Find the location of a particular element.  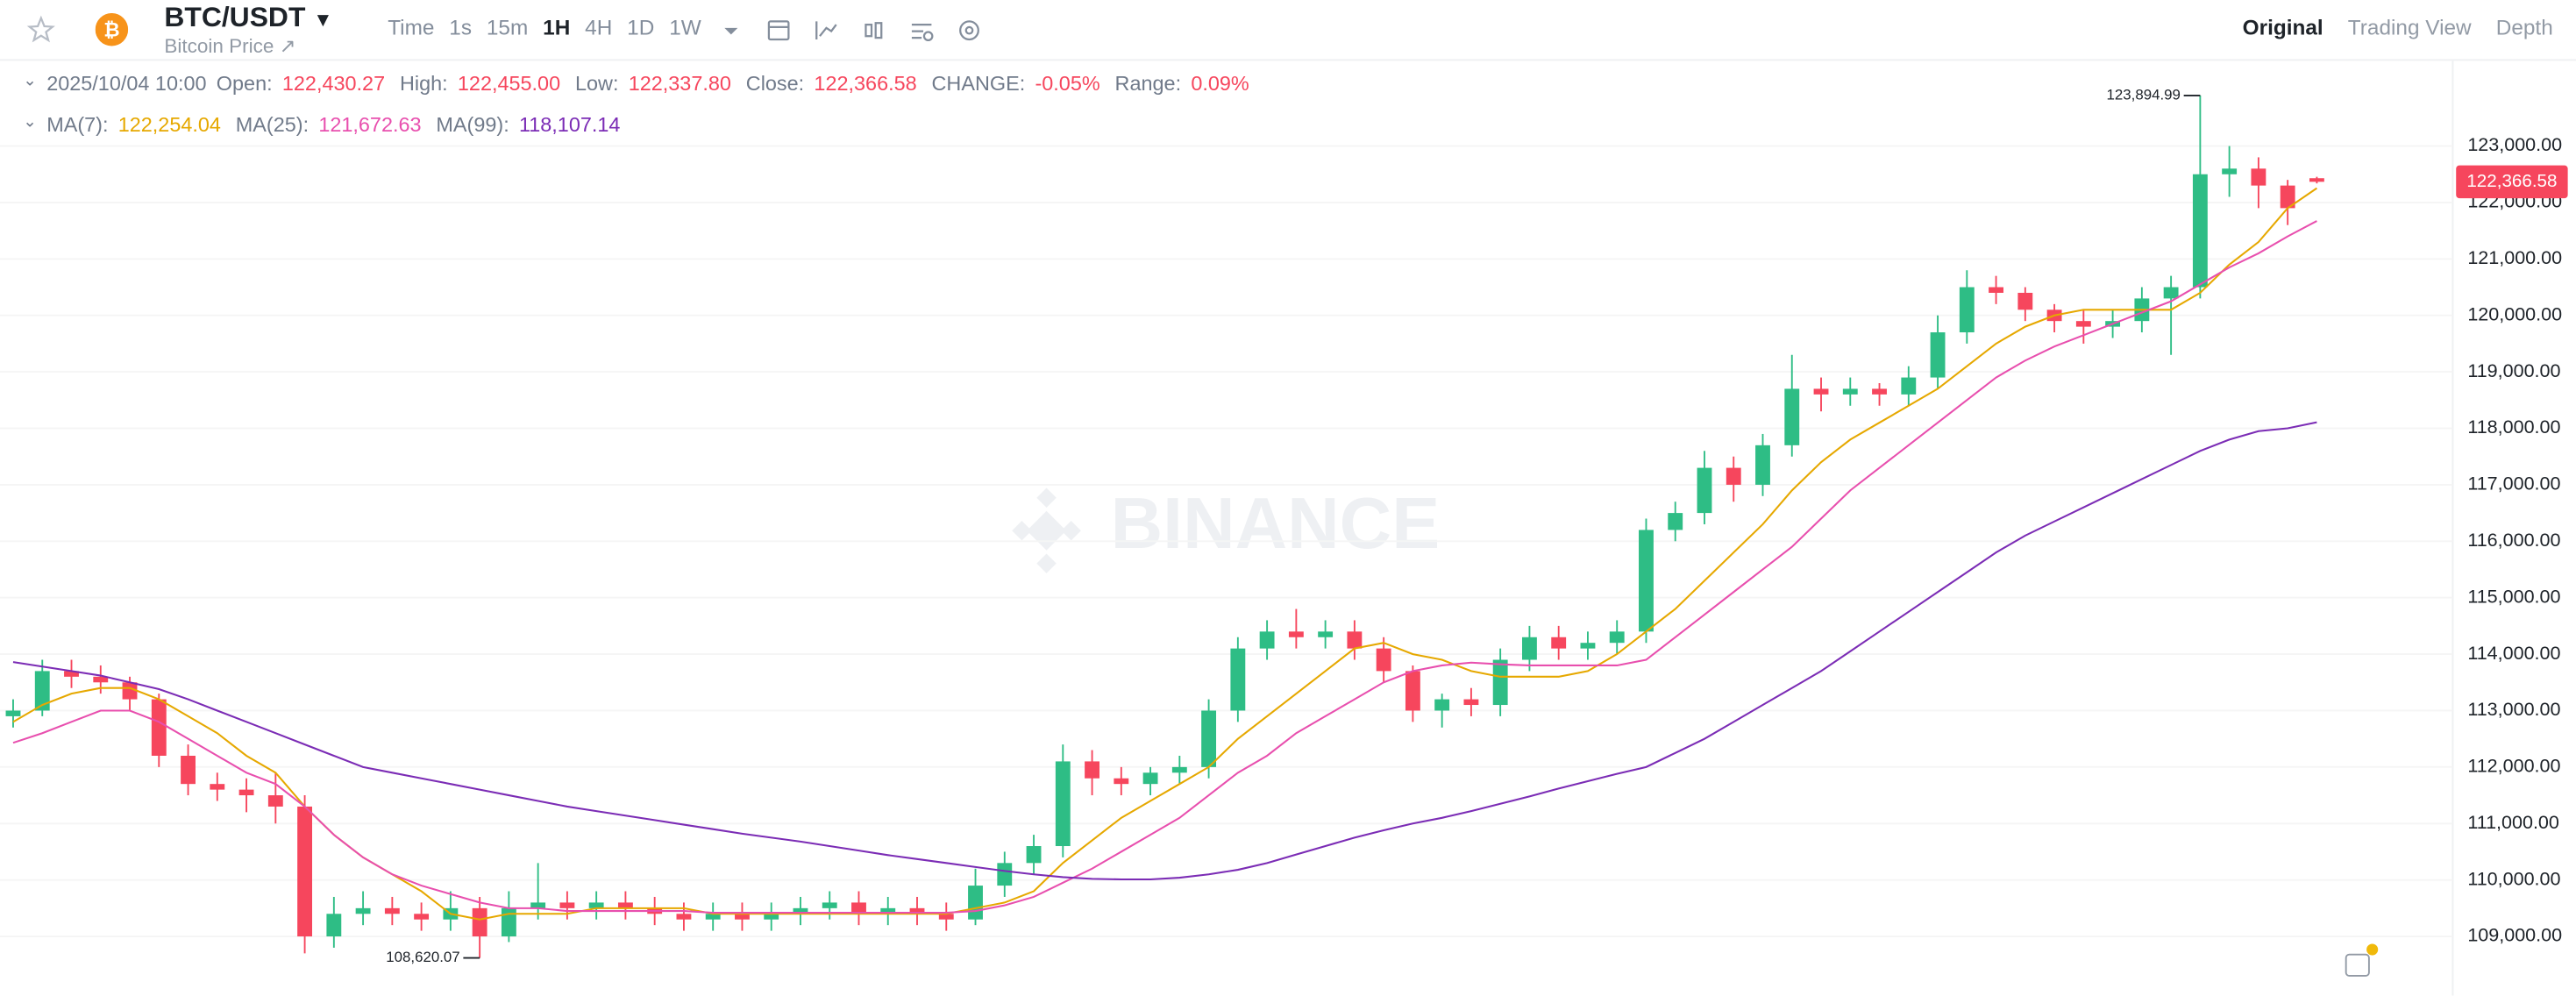

ma-label: MA(99): is located at coordinates (472, 125).